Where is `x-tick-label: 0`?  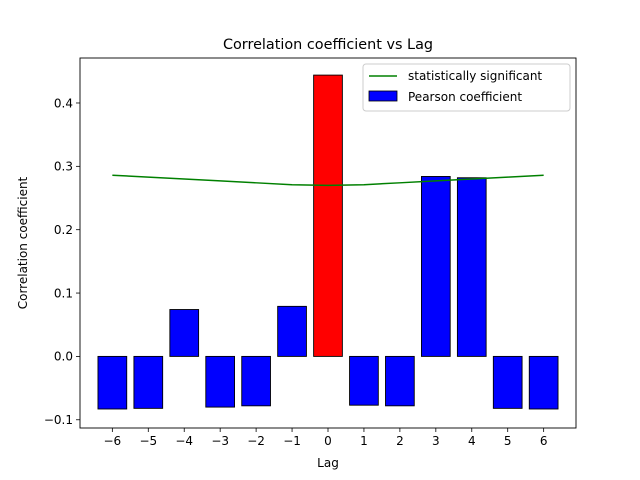
x-tick-label: 0 is located at coordinates (328, 441).